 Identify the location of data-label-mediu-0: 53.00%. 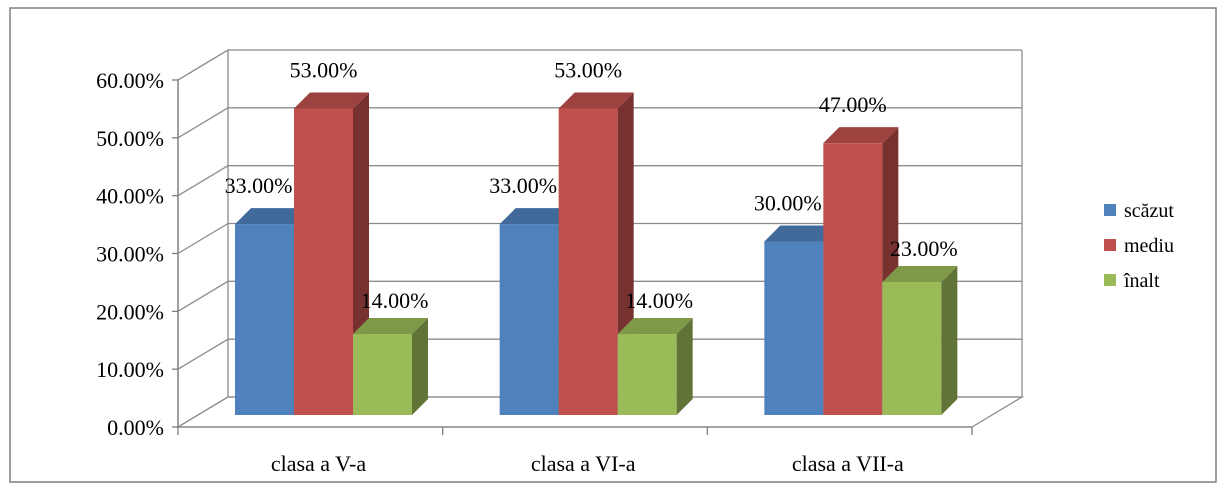
(324, 69).